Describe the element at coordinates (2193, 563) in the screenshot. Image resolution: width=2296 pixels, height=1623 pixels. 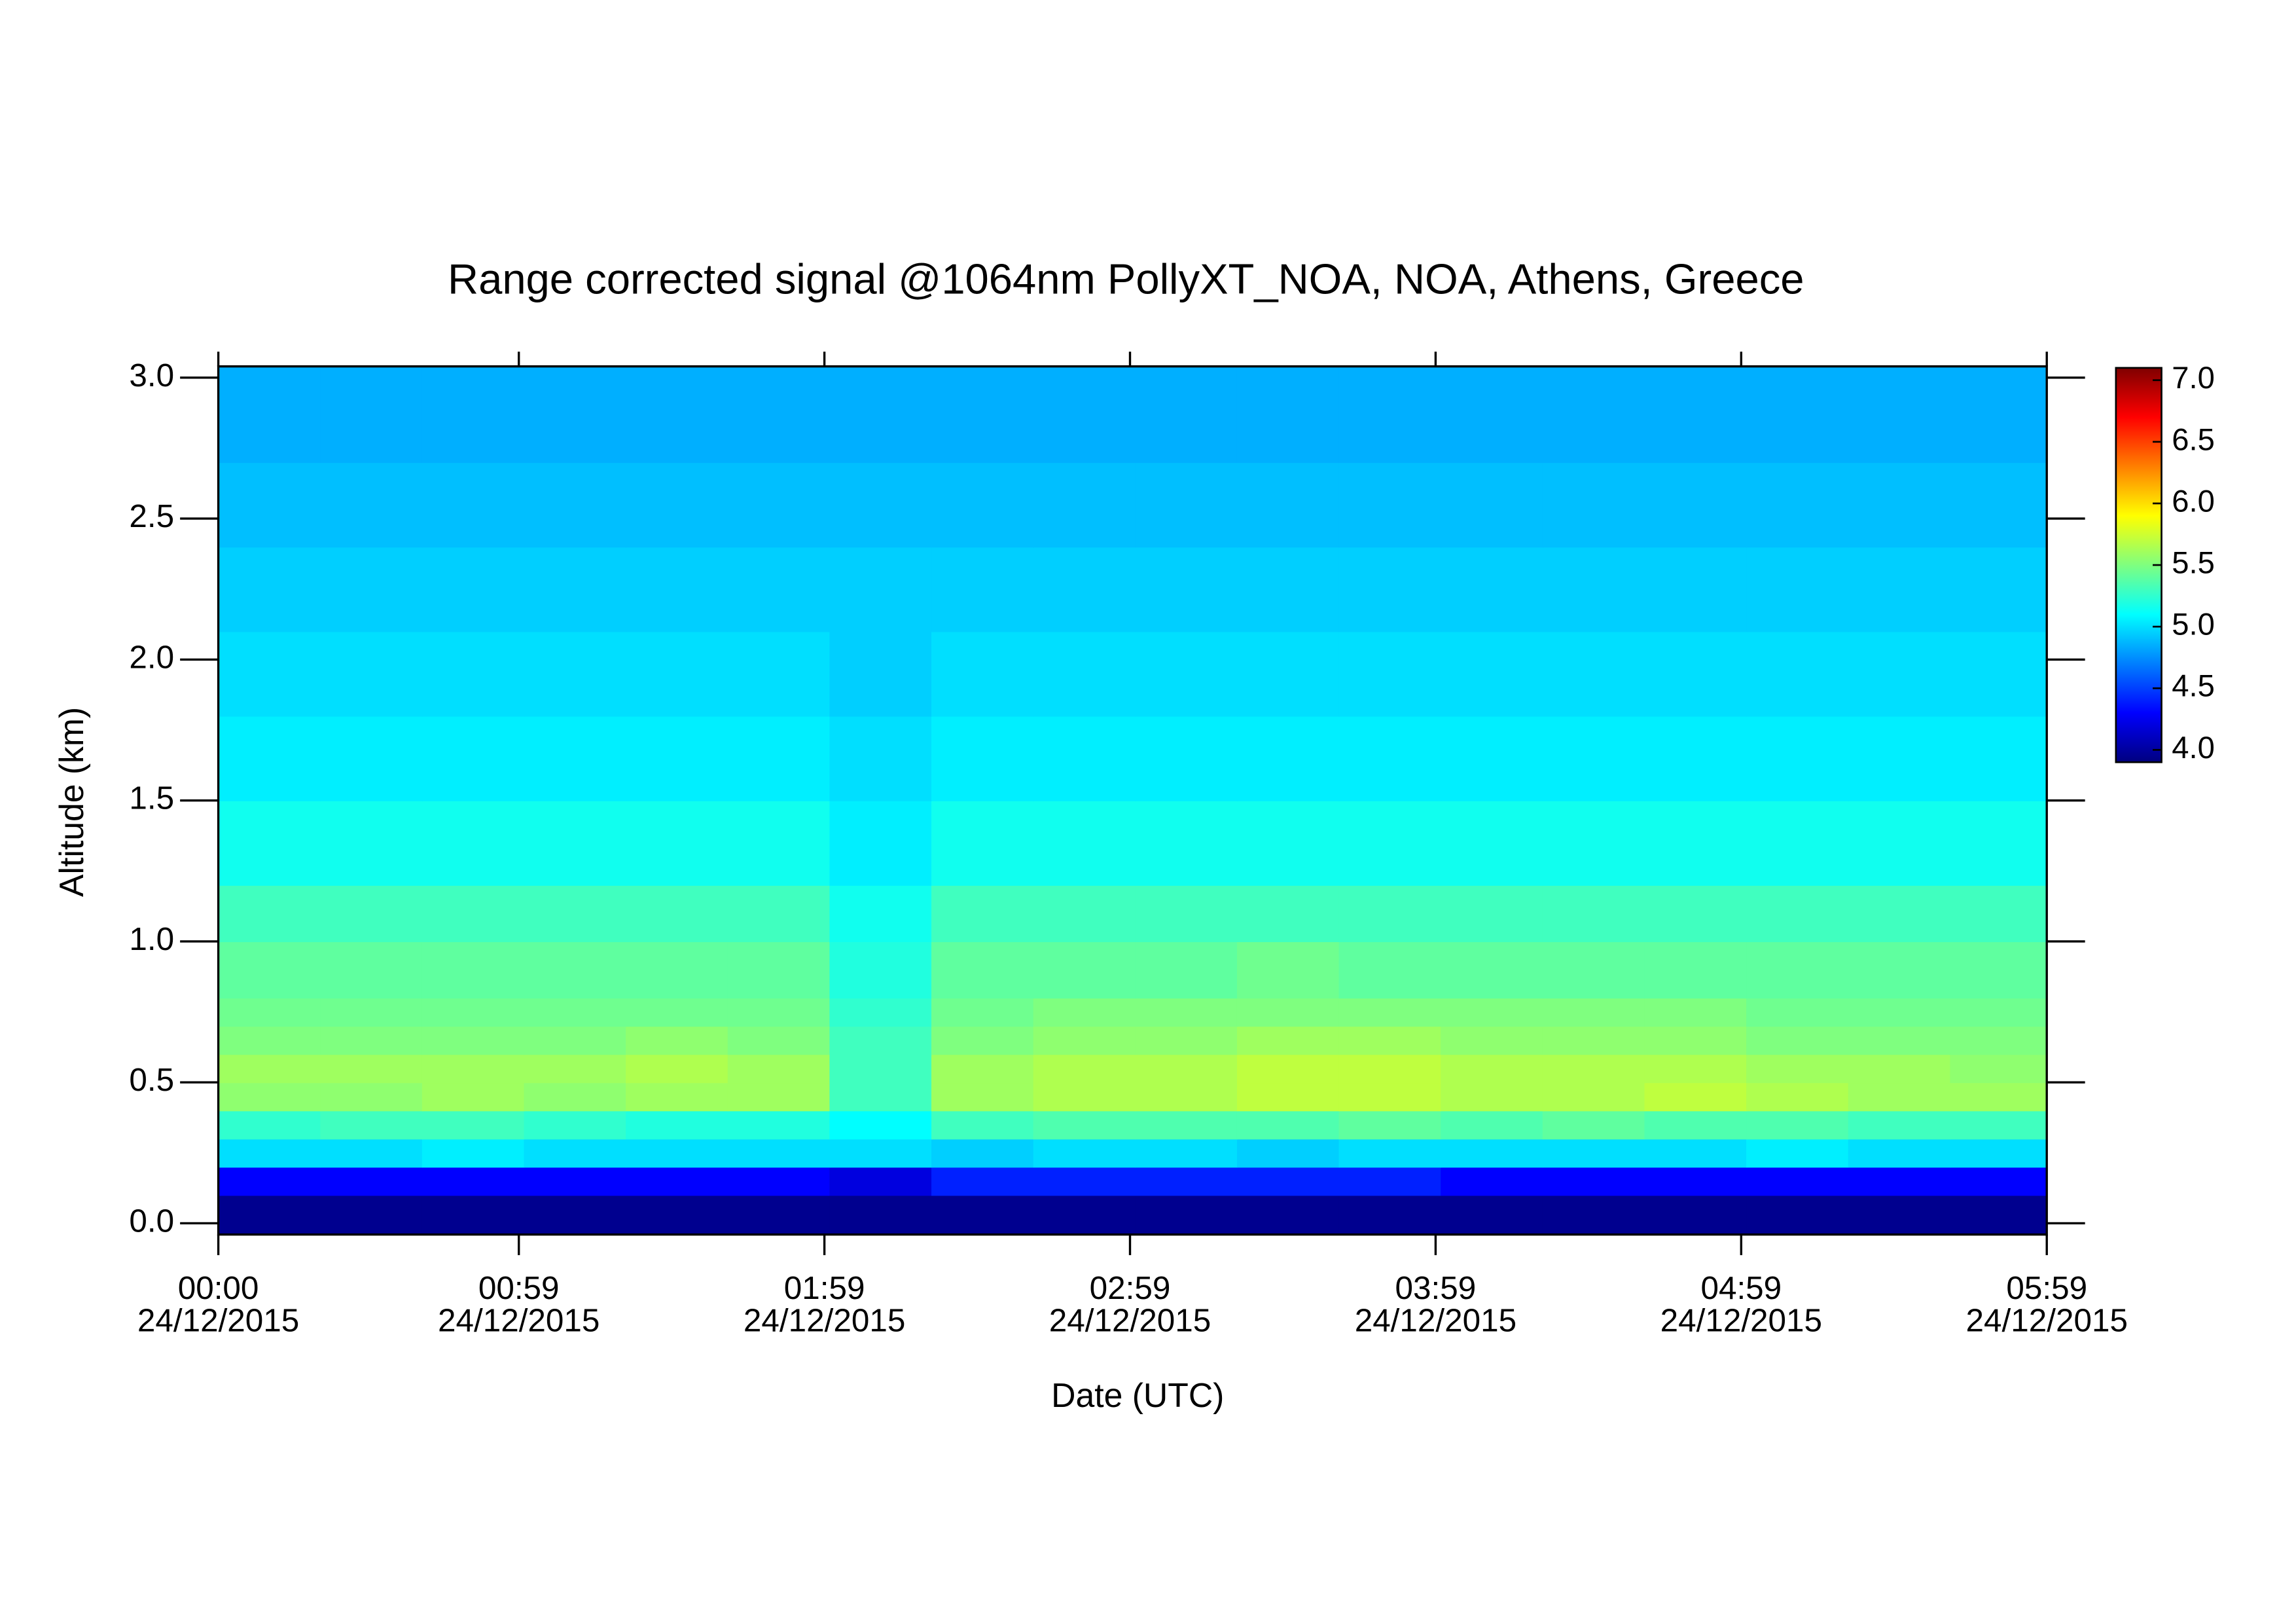
I see `colorbar-tick-label: 5.5` at that location.